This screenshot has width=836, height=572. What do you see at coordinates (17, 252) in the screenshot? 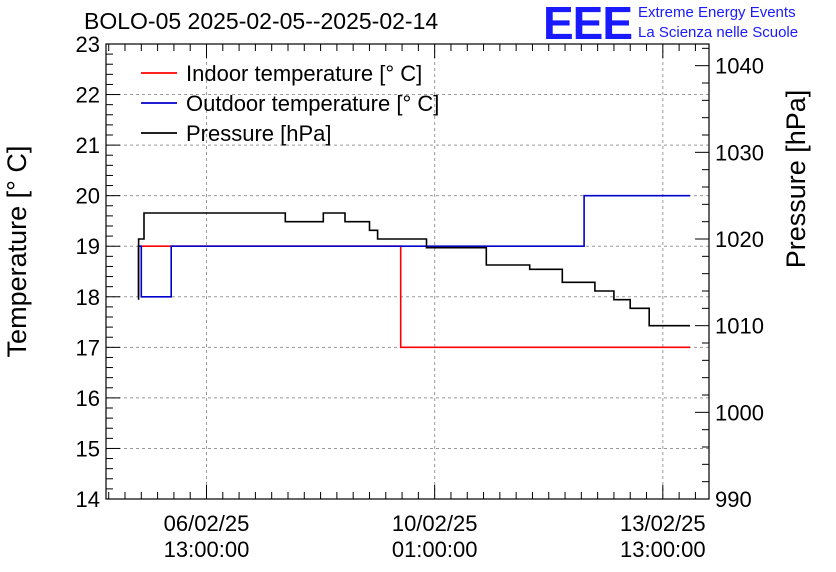
I see `y-axis-title: Temperature [° C]` at bounding box center [17, 252].